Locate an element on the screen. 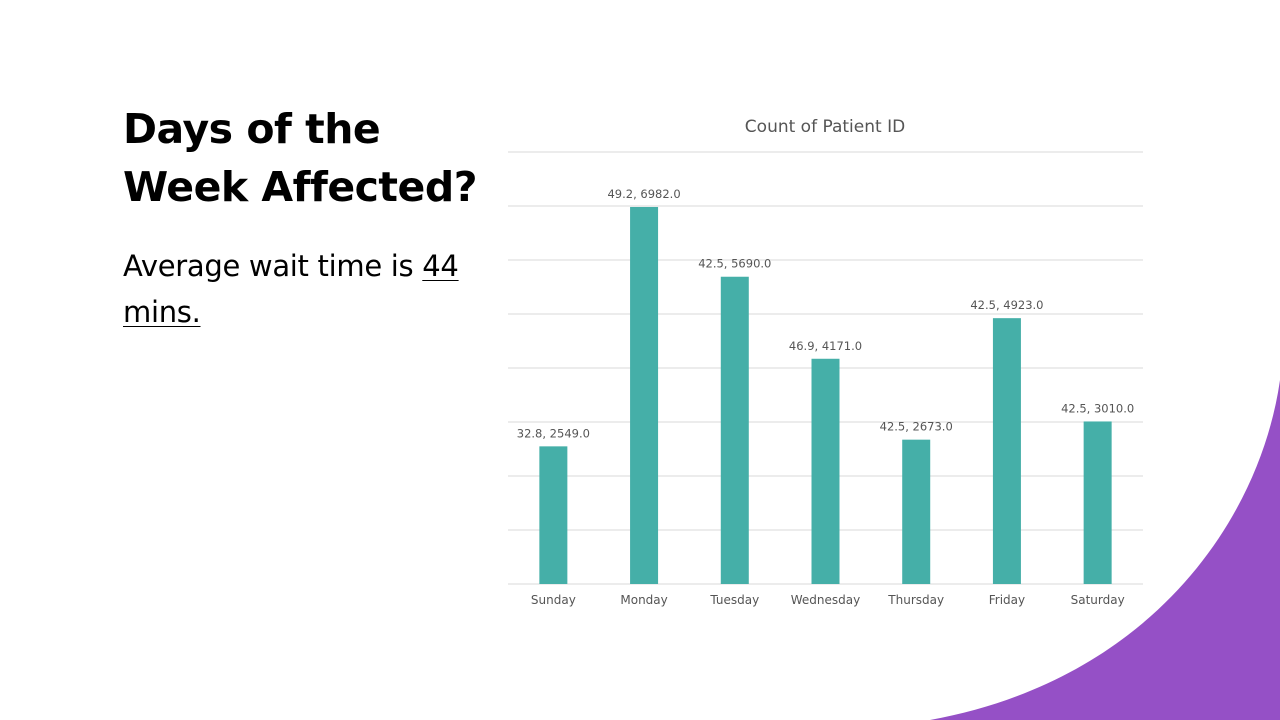  data-label-monday: 49.2, 6982.0 is located at coordinates (643, 194).